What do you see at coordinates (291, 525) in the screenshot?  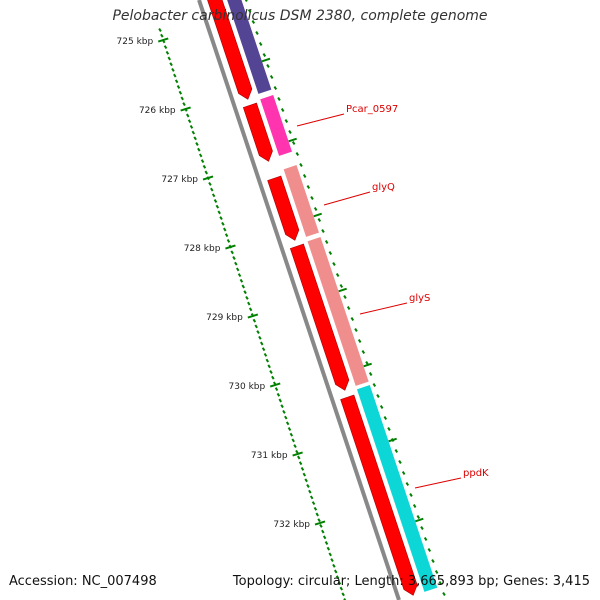 I see `ruler-tick-label: 732 kbp` at bounding box center [291, 525].